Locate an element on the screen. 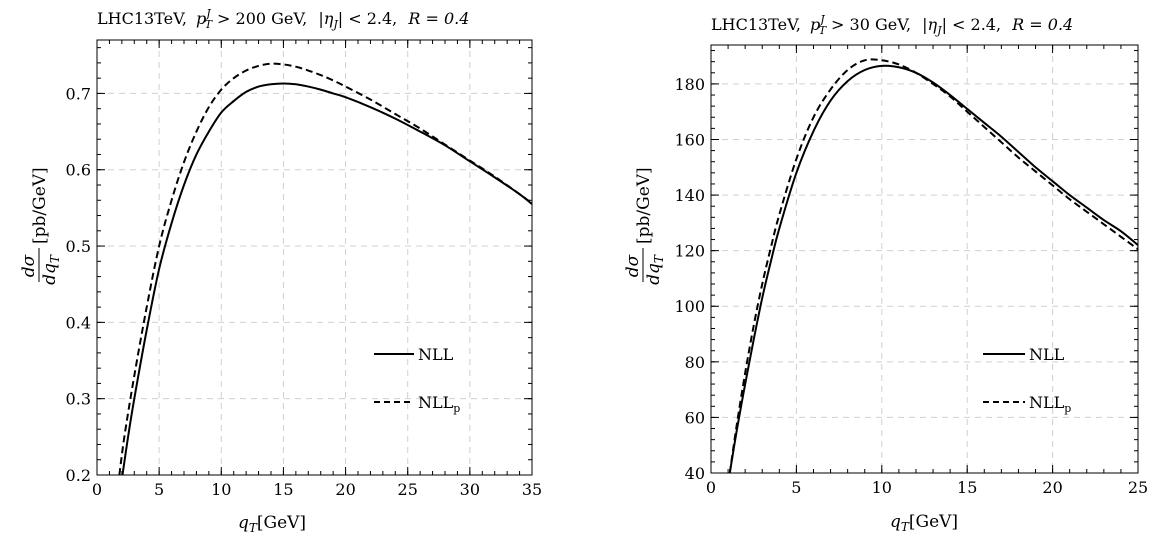 The width and height of the screenshot is (1151, 534). chart-left-ylabel: dσ dqT [pb/GeV] is located at coordinates (40, 226).